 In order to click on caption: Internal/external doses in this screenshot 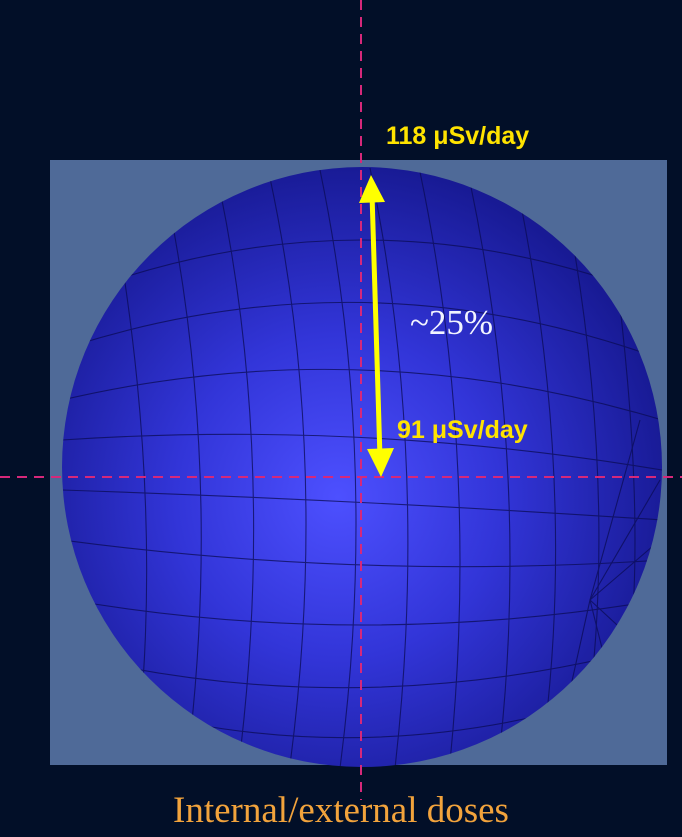, I will do `click(341, 810)`.